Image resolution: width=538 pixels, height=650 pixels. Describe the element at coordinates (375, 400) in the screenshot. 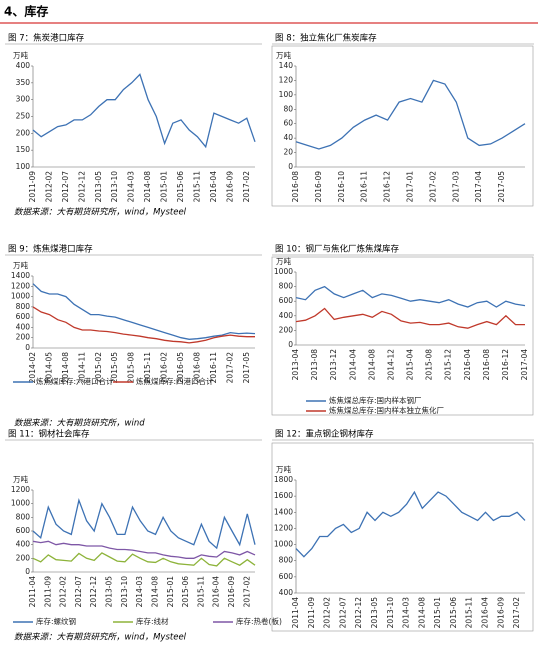

I see `legend-label: 炼焦煤总库存:国内样本钢厂` at that location.